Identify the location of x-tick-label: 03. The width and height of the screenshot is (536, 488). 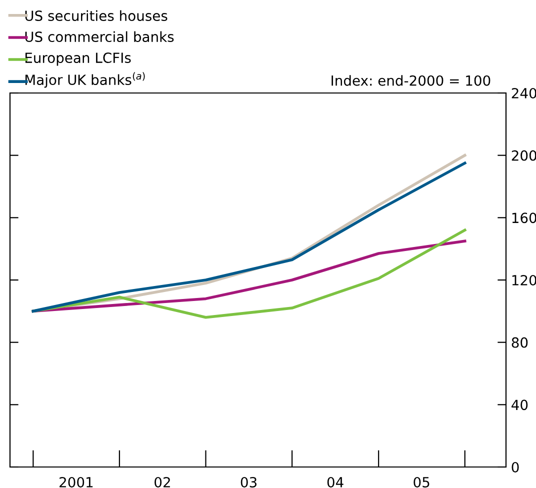
(248, 482).